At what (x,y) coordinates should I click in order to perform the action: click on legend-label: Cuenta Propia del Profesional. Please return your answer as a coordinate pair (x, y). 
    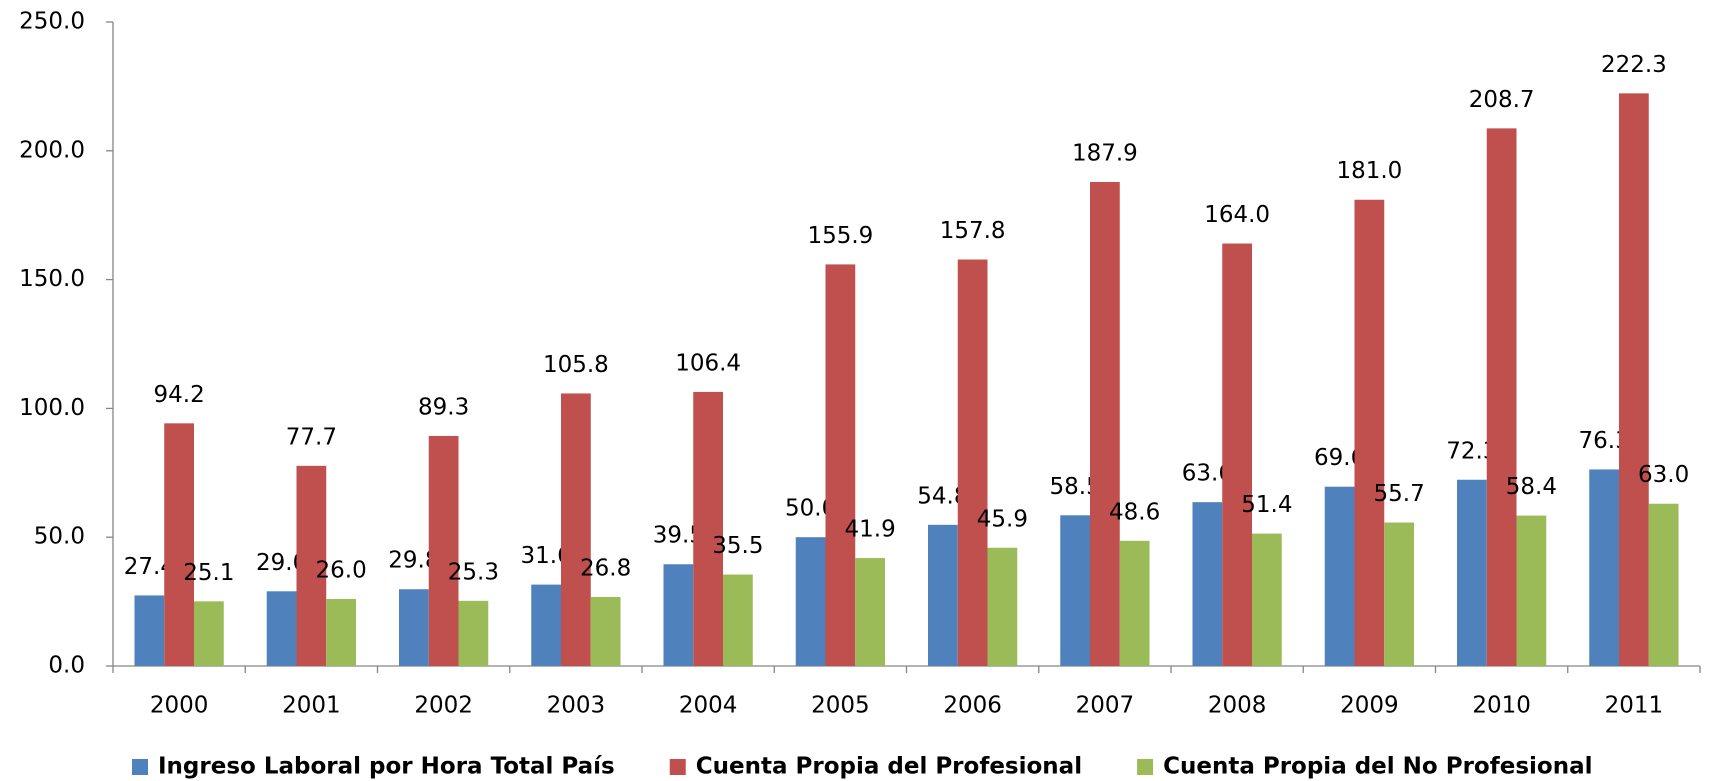
    Looking at the image, I should click on (889, 767).